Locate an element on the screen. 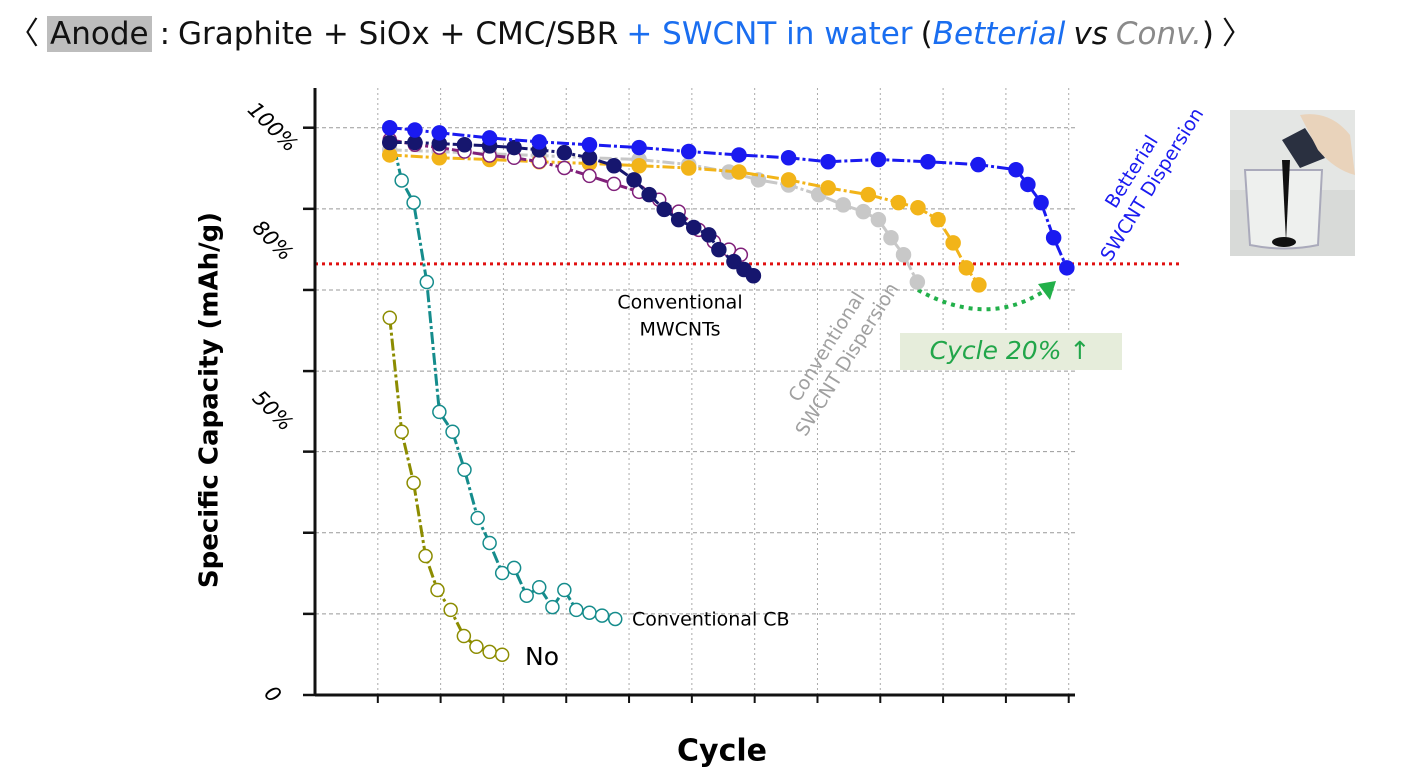 Image resolution: width=1414 pixels, height=780 pixels. annotation: No is located at coordinates (542, 656).